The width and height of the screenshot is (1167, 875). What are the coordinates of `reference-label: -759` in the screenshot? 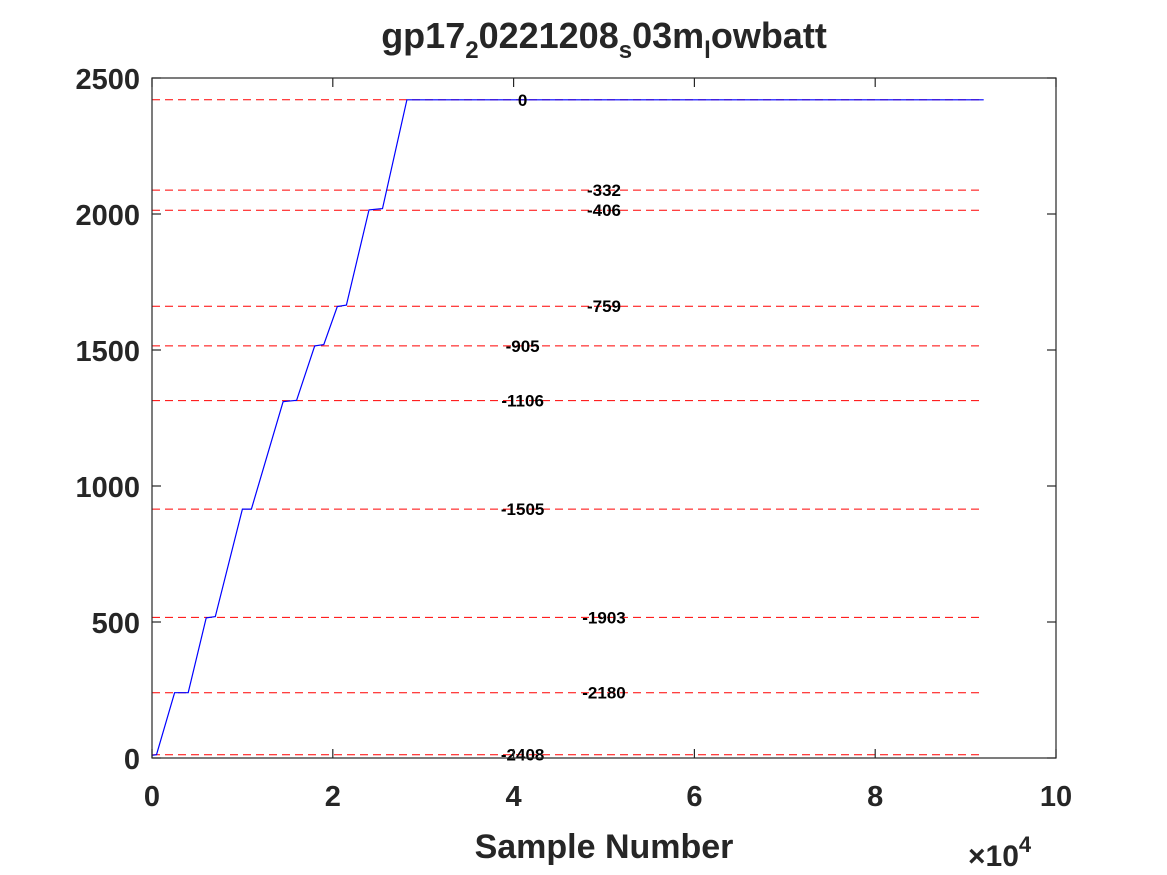 It's located at (604, 306).